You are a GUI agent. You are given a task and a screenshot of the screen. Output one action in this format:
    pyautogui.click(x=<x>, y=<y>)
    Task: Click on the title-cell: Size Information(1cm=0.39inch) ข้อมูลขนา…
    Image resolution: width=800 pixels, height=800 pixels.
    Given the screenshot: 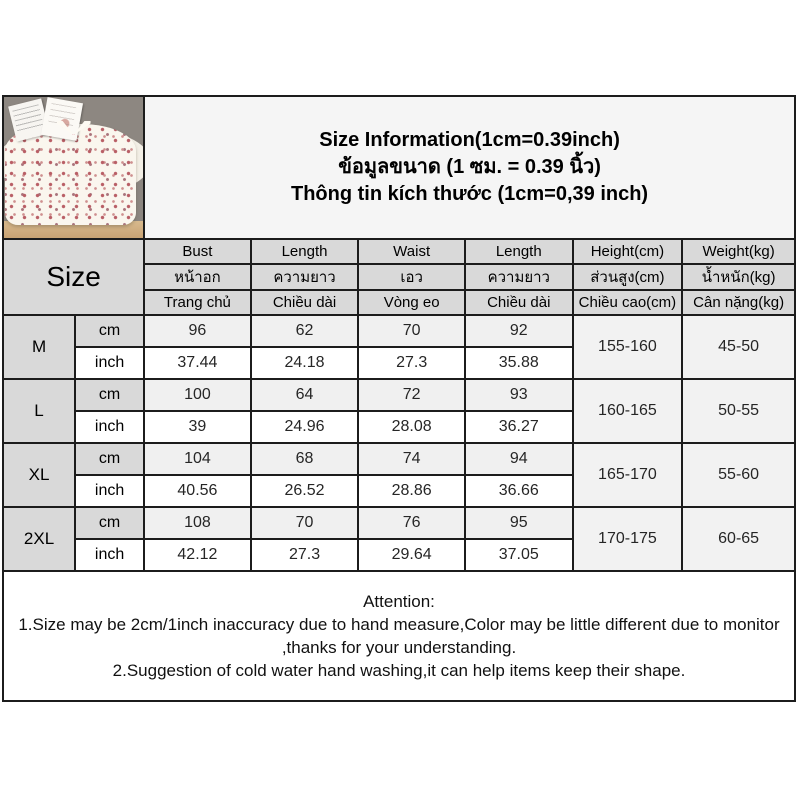 What is the action you would take?
    pyautogui.click(x=469, y=167)
    